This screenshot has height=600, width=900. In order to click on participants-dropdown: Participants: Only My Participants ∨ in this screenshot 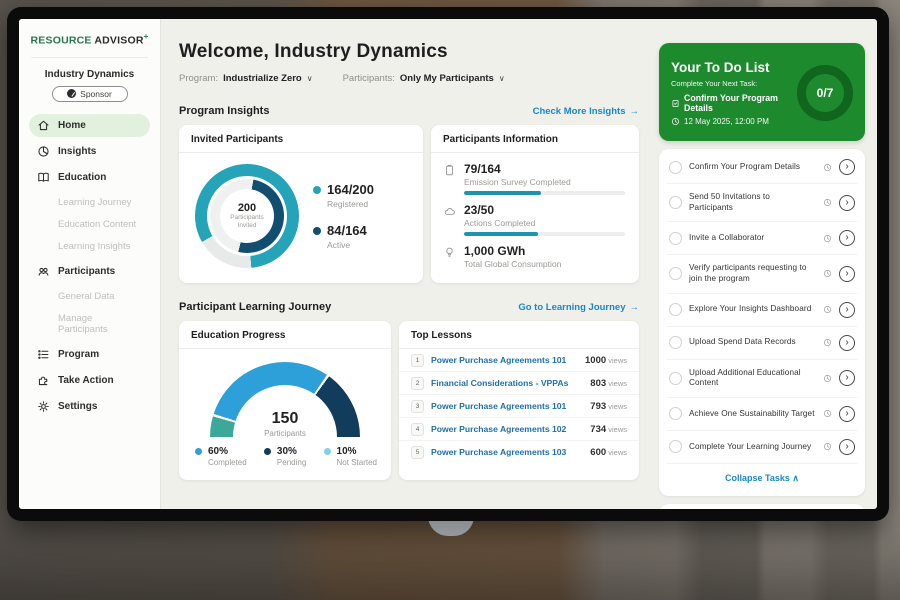, I will do `click(424, 78)`.